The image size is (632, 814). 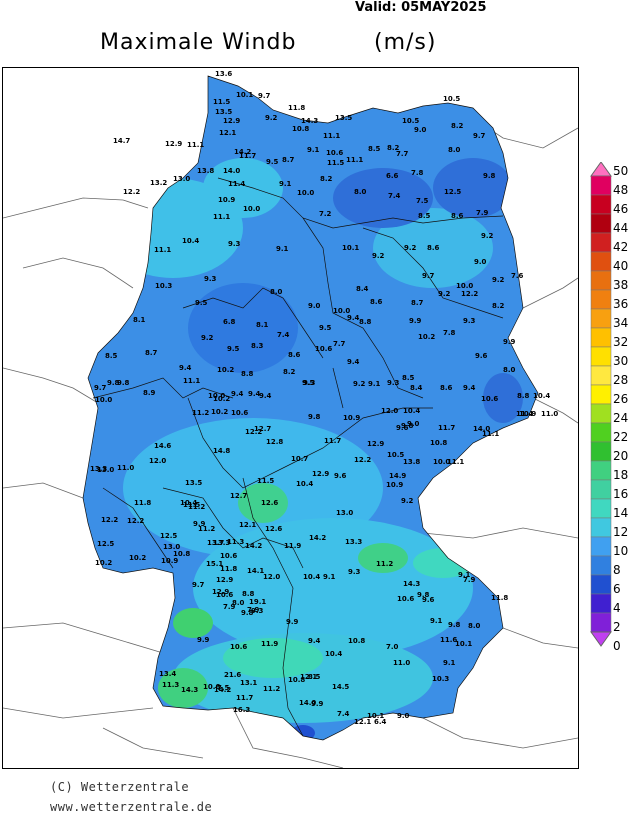 What do you see at coordinates (167, 674) in the screenshot?
I see `wind-value-label: 13.4` at bounding box center [167, 674].